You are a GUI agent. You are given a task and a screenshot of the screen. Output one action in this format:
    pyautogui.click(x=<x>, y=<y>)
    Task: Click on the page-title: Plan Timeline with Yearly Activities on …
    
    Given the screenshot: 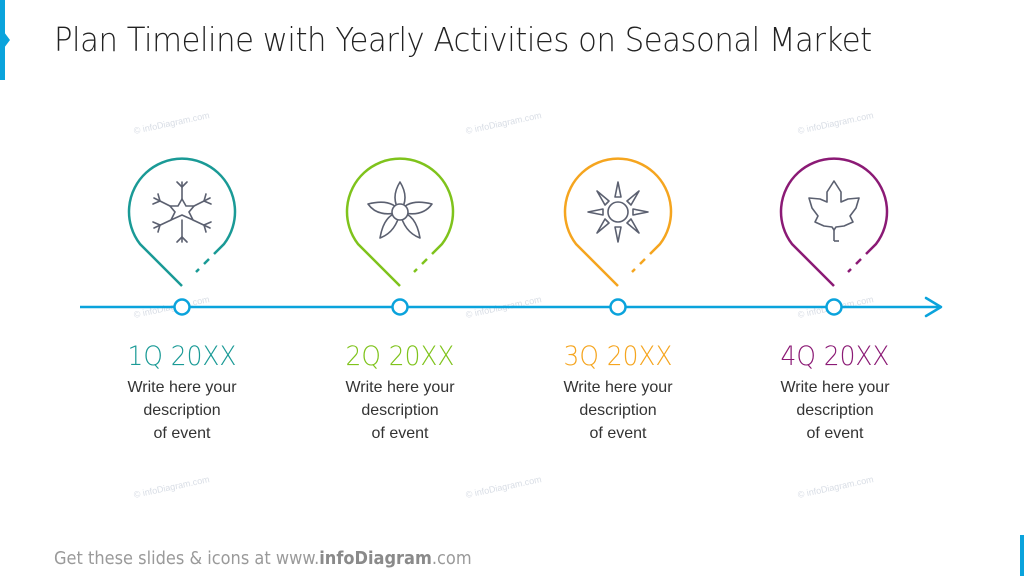 What is the action you would take?
    pyautogui.click(x=463, y=39)
    